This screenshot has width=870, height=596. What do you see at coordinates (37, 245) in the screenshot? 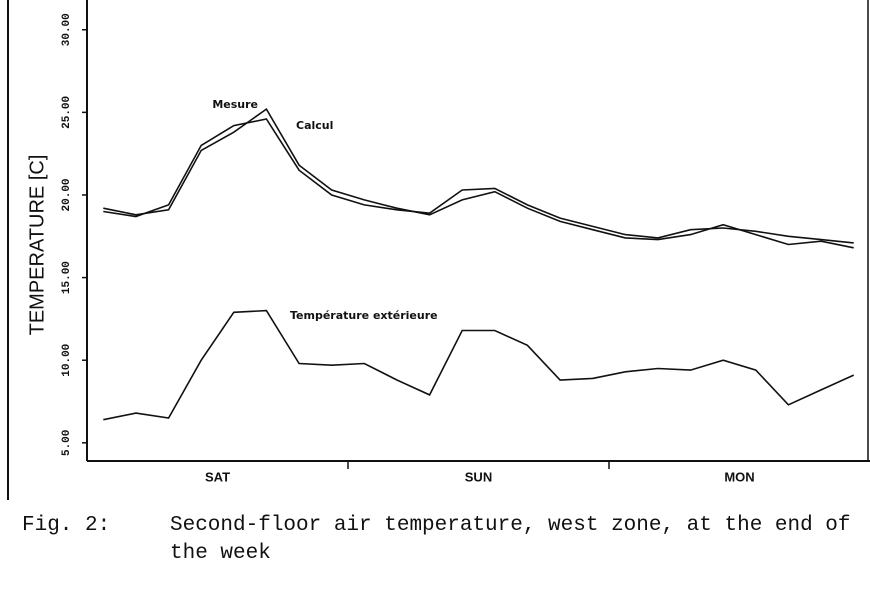
I see `y-axis-label: TEMPERATURE [C]` at bounding box center [37, 245].